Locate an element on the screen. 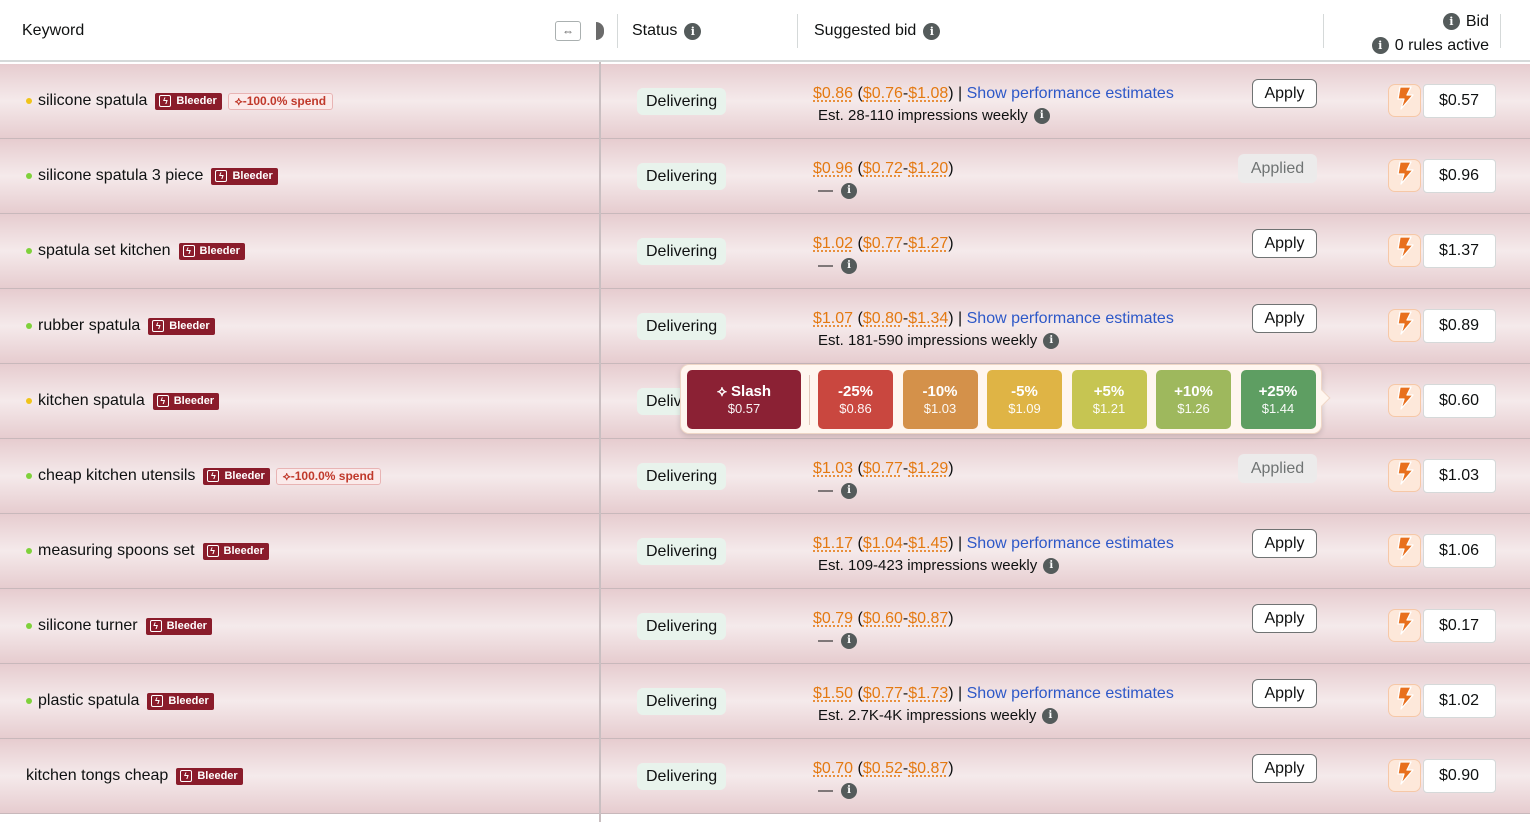 The image size is (1530, 822). keyword-text: spatula set kitchen is located at coordinates (104, 250).